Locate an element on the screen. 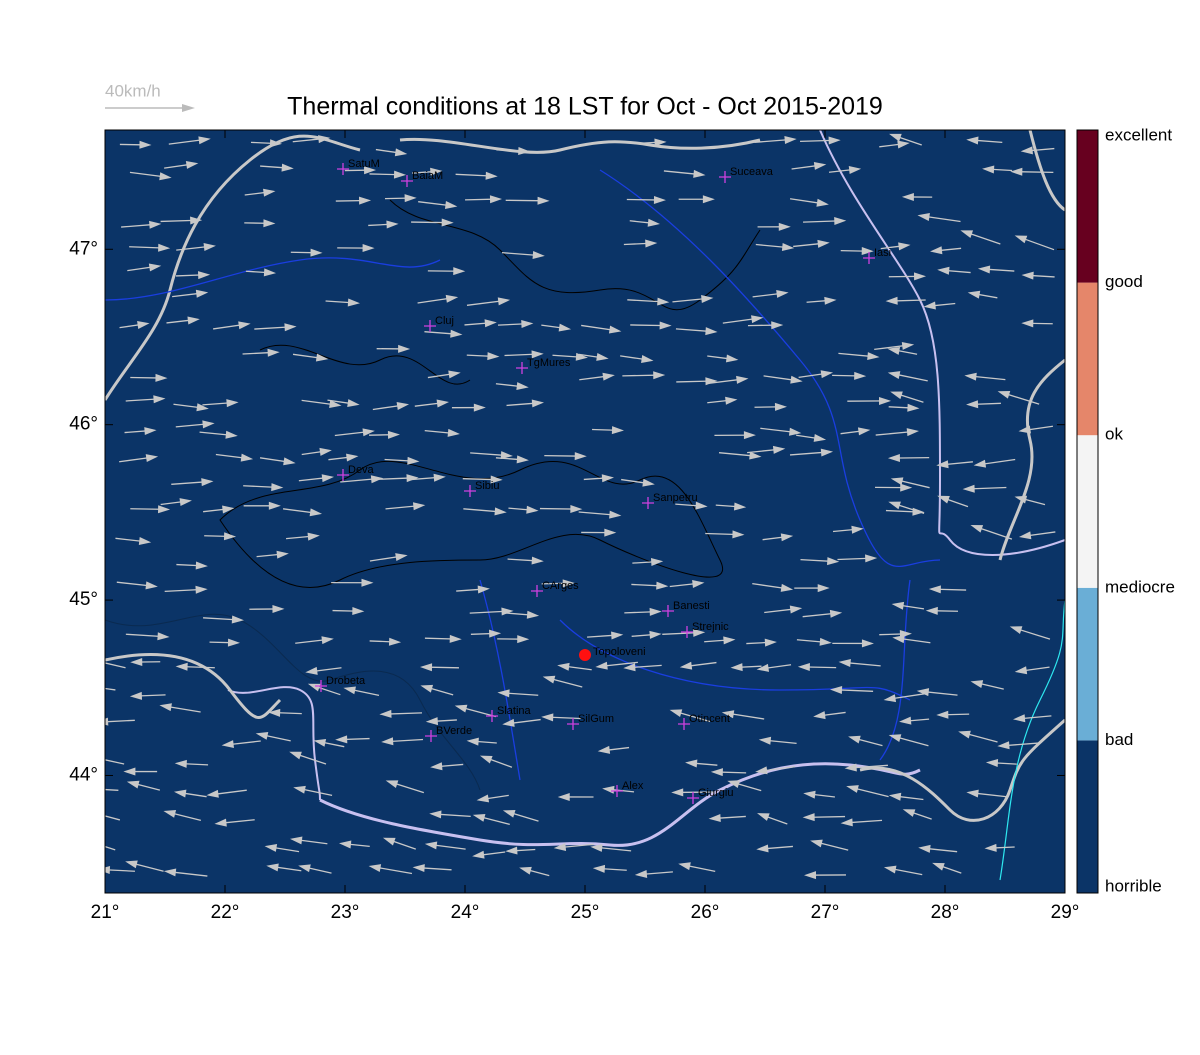  colorbar-label: ok is located at coordinates (1114, 434).